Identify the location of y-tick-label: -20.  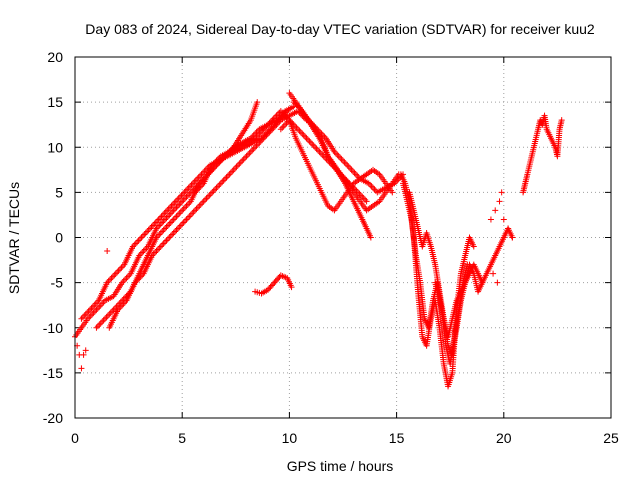
(53, 418).